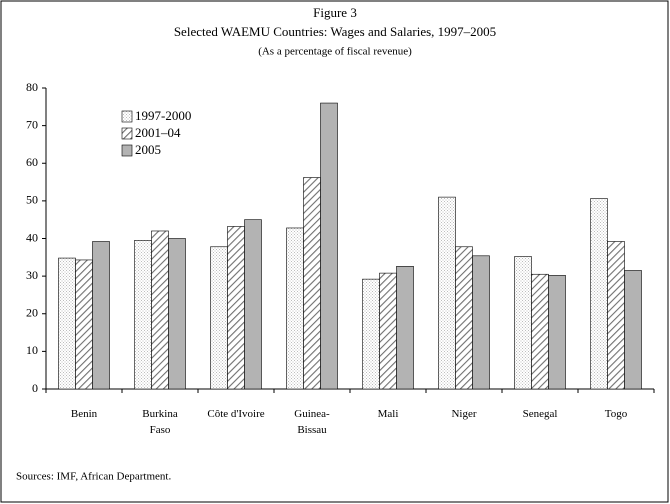  What do you see at coordinates (32, 87) in the screenshot?
I see `y-tick-label: 80` at bounding box center [32, 87].